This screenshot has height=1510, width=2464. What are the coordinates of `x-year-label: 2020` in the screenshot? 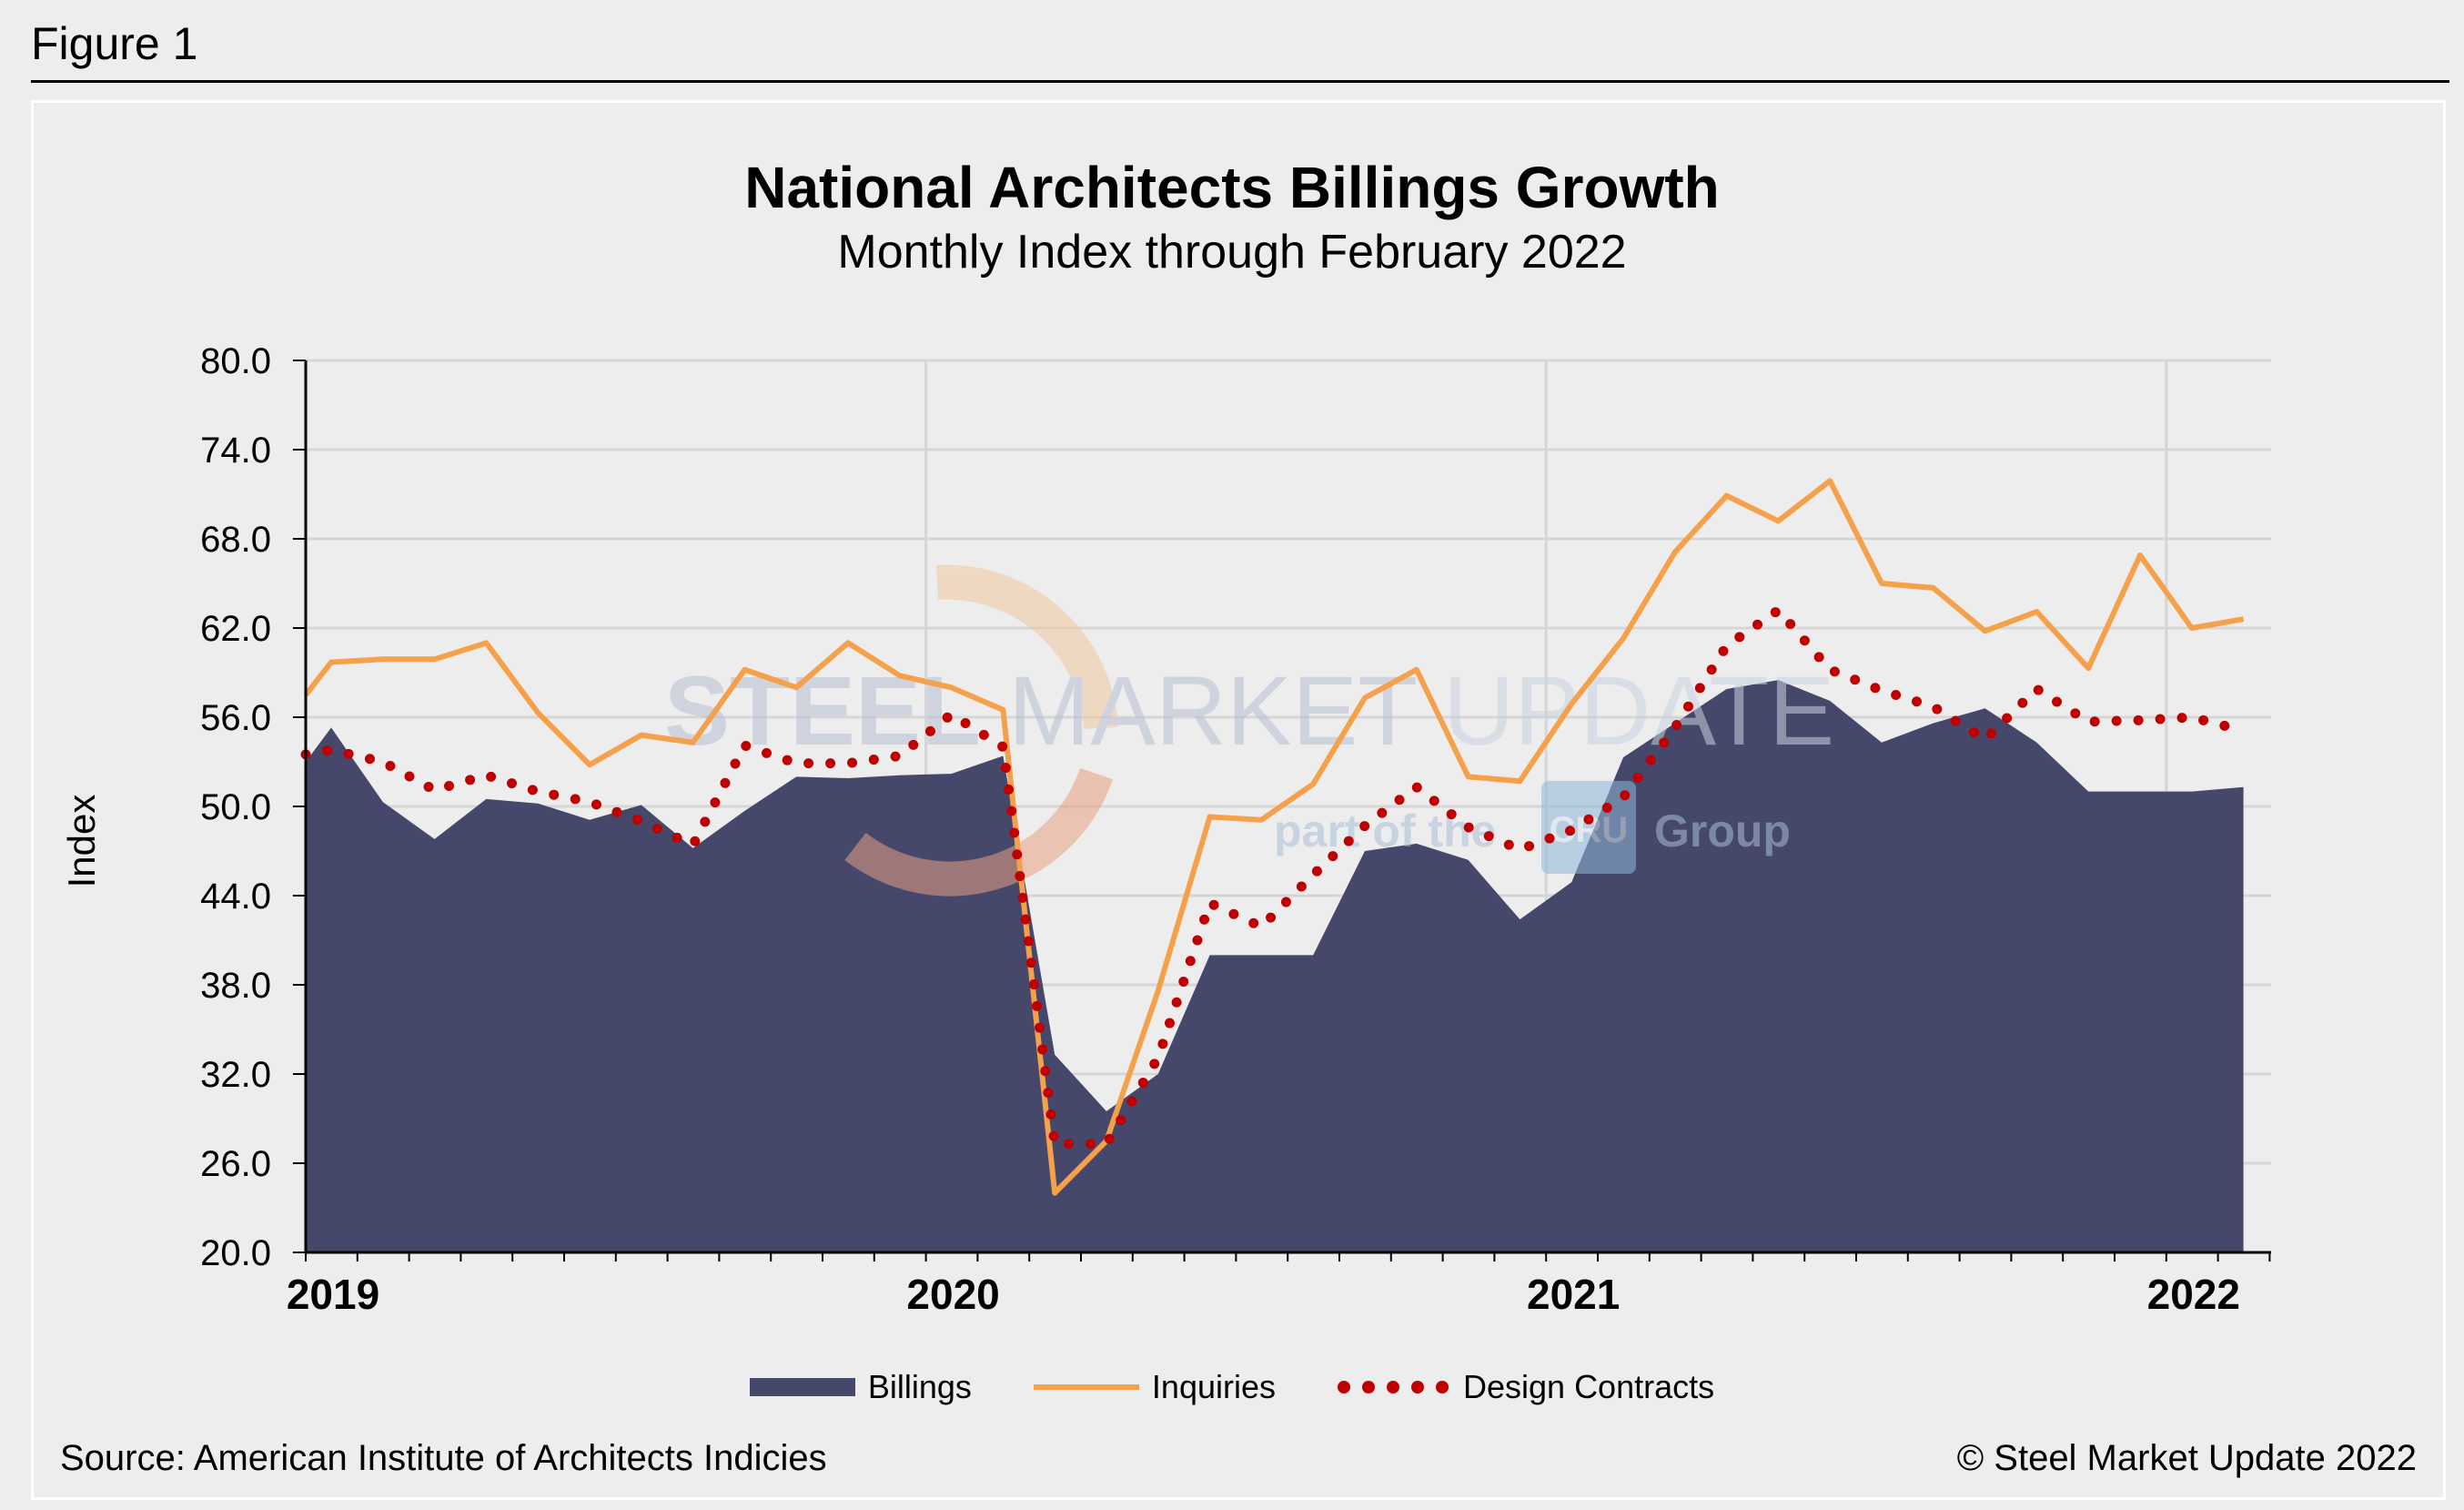 It's located at (952, 1294).